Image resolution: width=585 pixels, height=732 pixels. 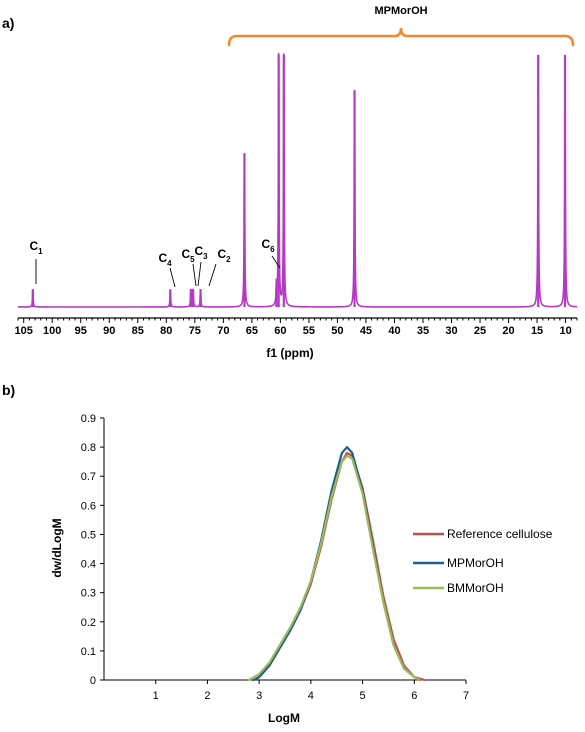 I want to click on tick-label-a: 10, so click(x=565, y=331).